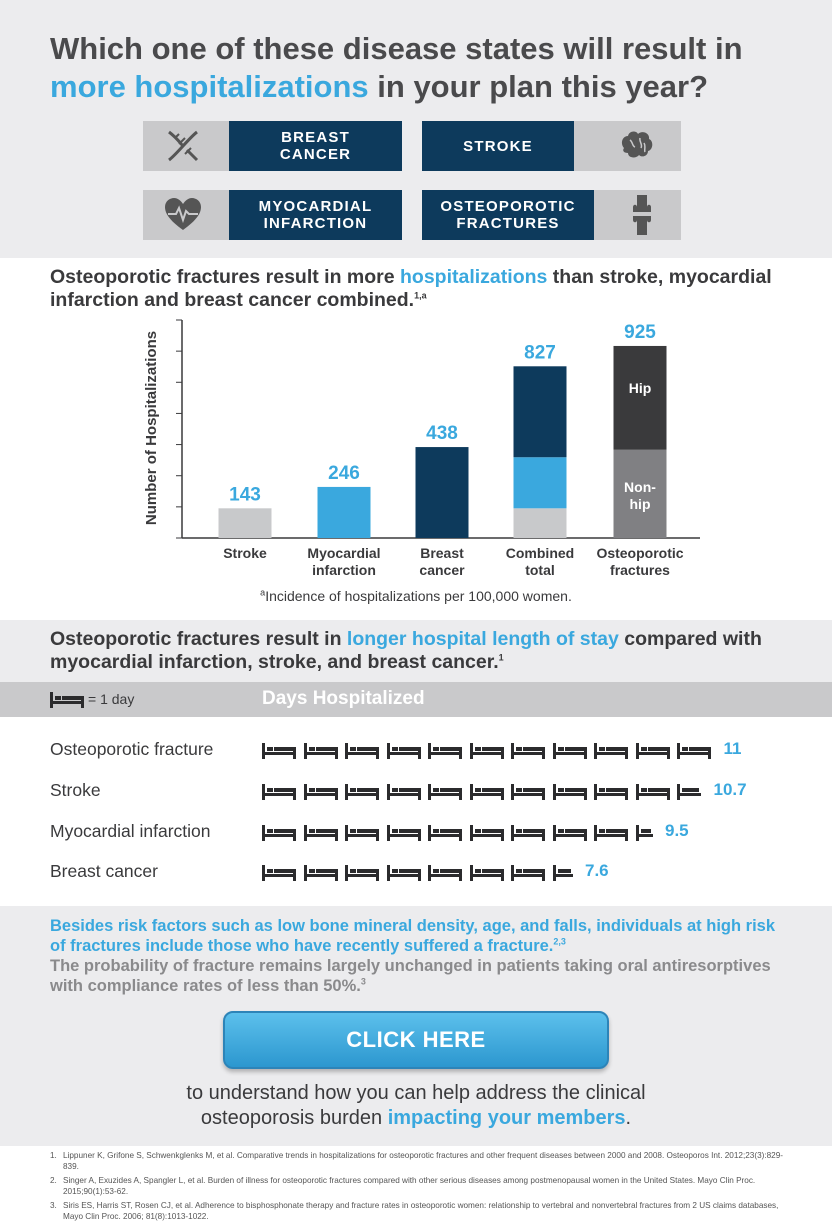 The width and height of the screenshot is (832, 1231). What do you see at coordinates (597, 870) in the screenshot?
I see `row-value: 7.6` at bounding box center [597, 870].